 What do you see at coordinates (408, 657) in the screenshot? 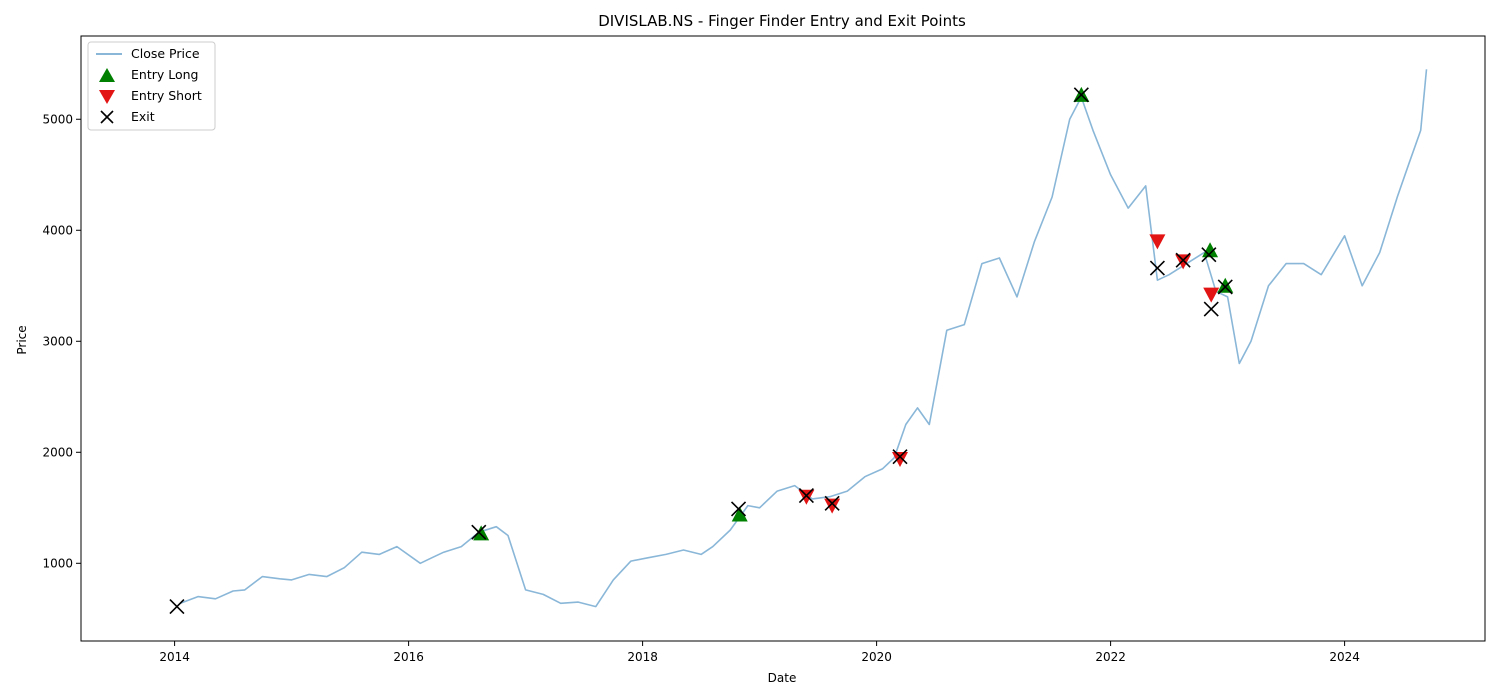
I see `x-tick-label: 2016` at bounding box center [408, 657].